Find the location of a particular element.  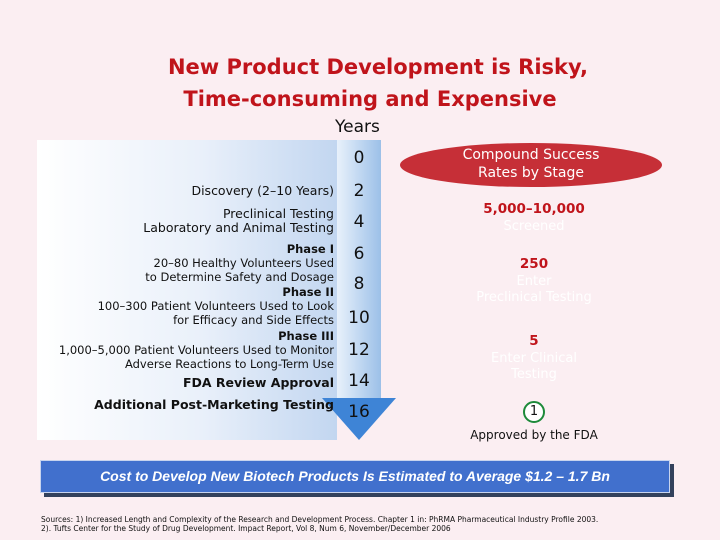

success-rates-oval is located at coordinates (531, 165).